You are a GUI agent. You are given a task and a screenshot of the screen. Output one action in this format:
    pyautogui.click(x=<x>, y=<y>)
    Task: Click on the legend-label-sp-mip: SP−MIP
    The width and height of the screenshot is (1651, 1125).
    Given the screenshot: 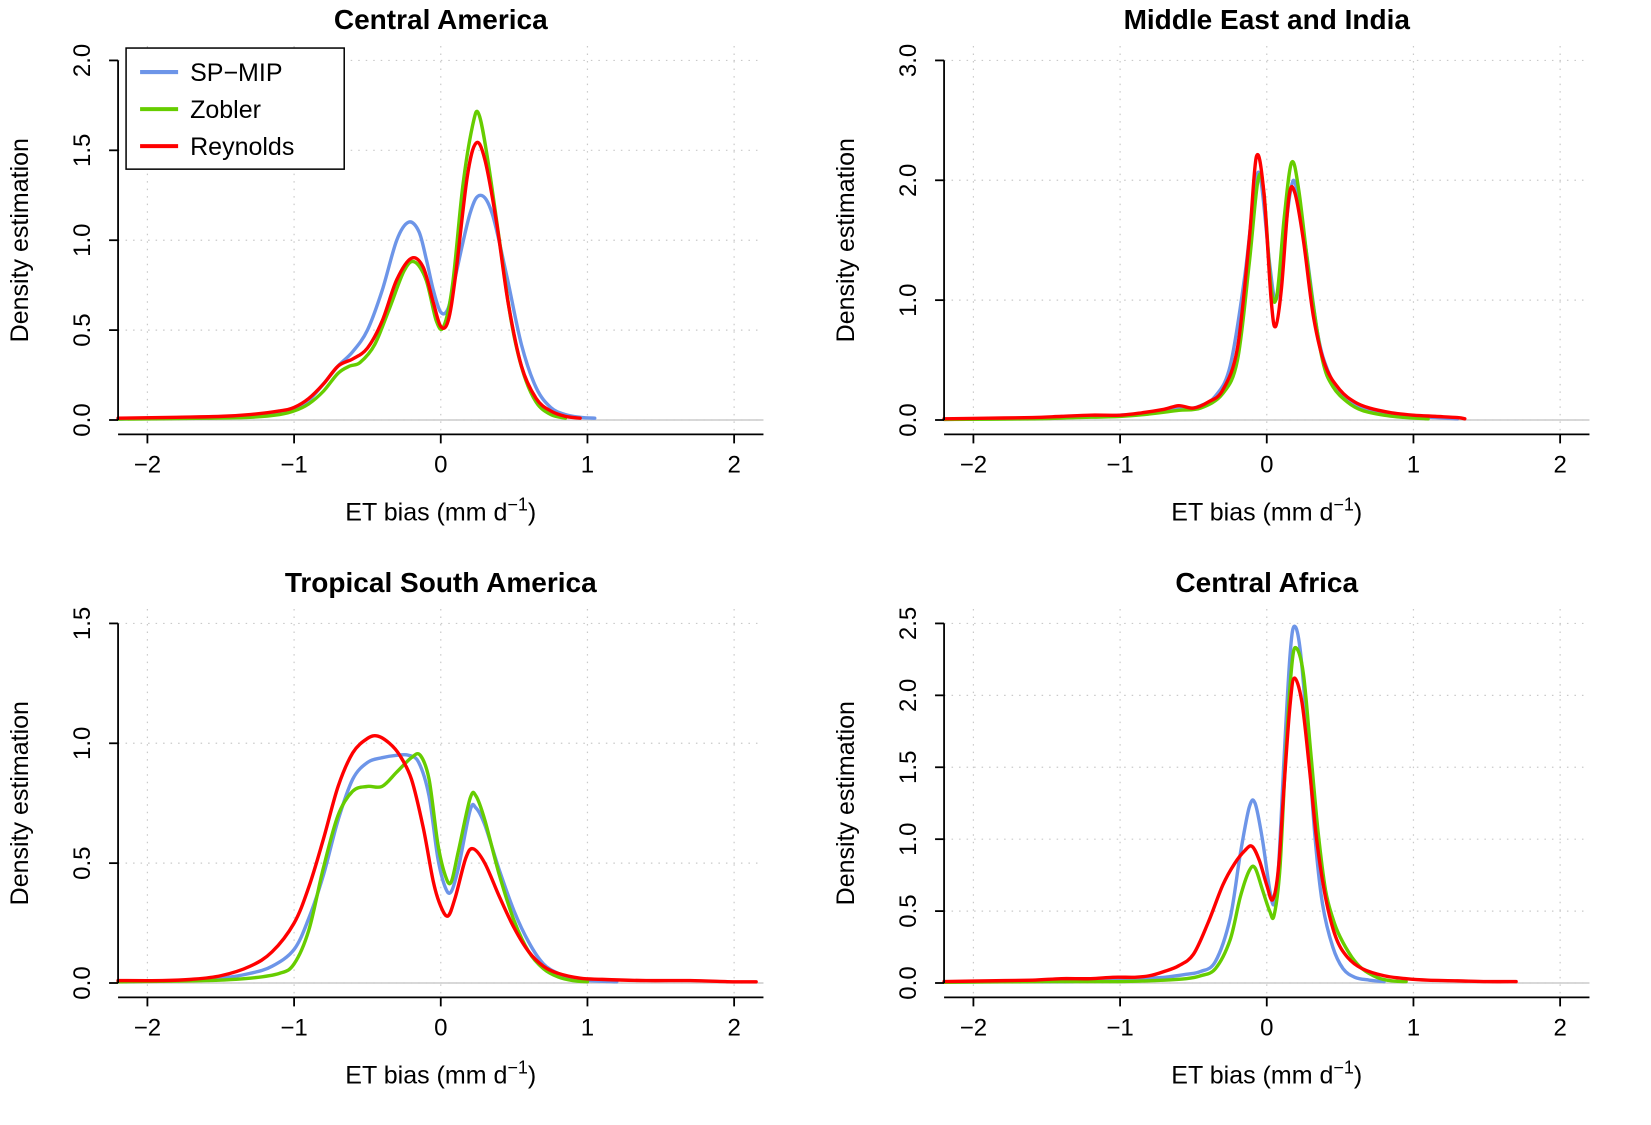 What is the action you would take?
    pyautogui.click(x=236, y=73)
    